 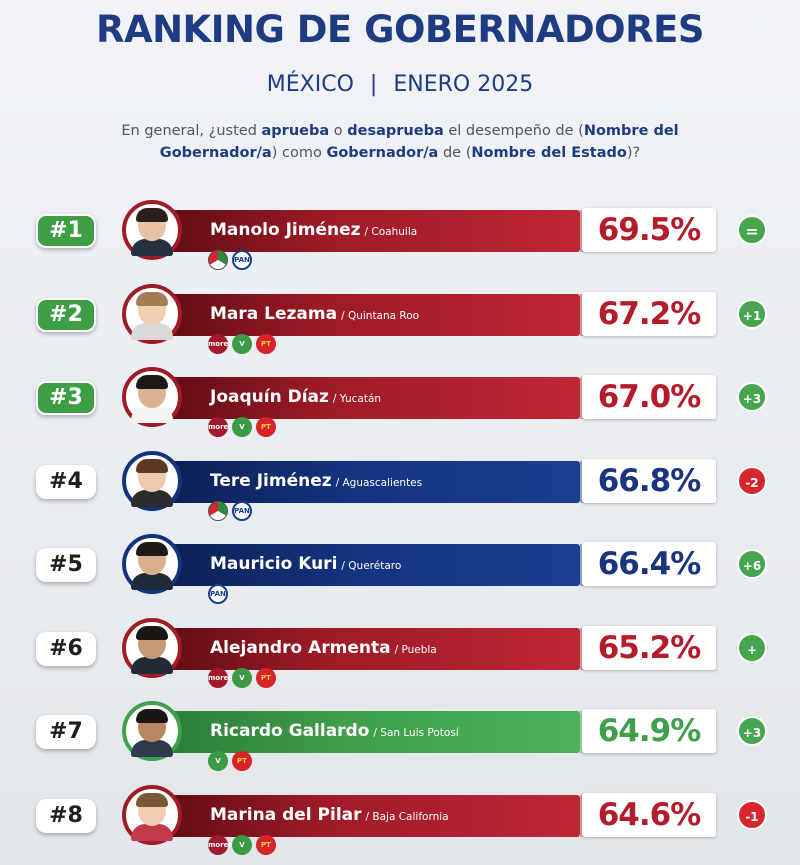 I want to click on governor-name-line: Marina del Pilar / Baja California, so click(x=329, y=815).